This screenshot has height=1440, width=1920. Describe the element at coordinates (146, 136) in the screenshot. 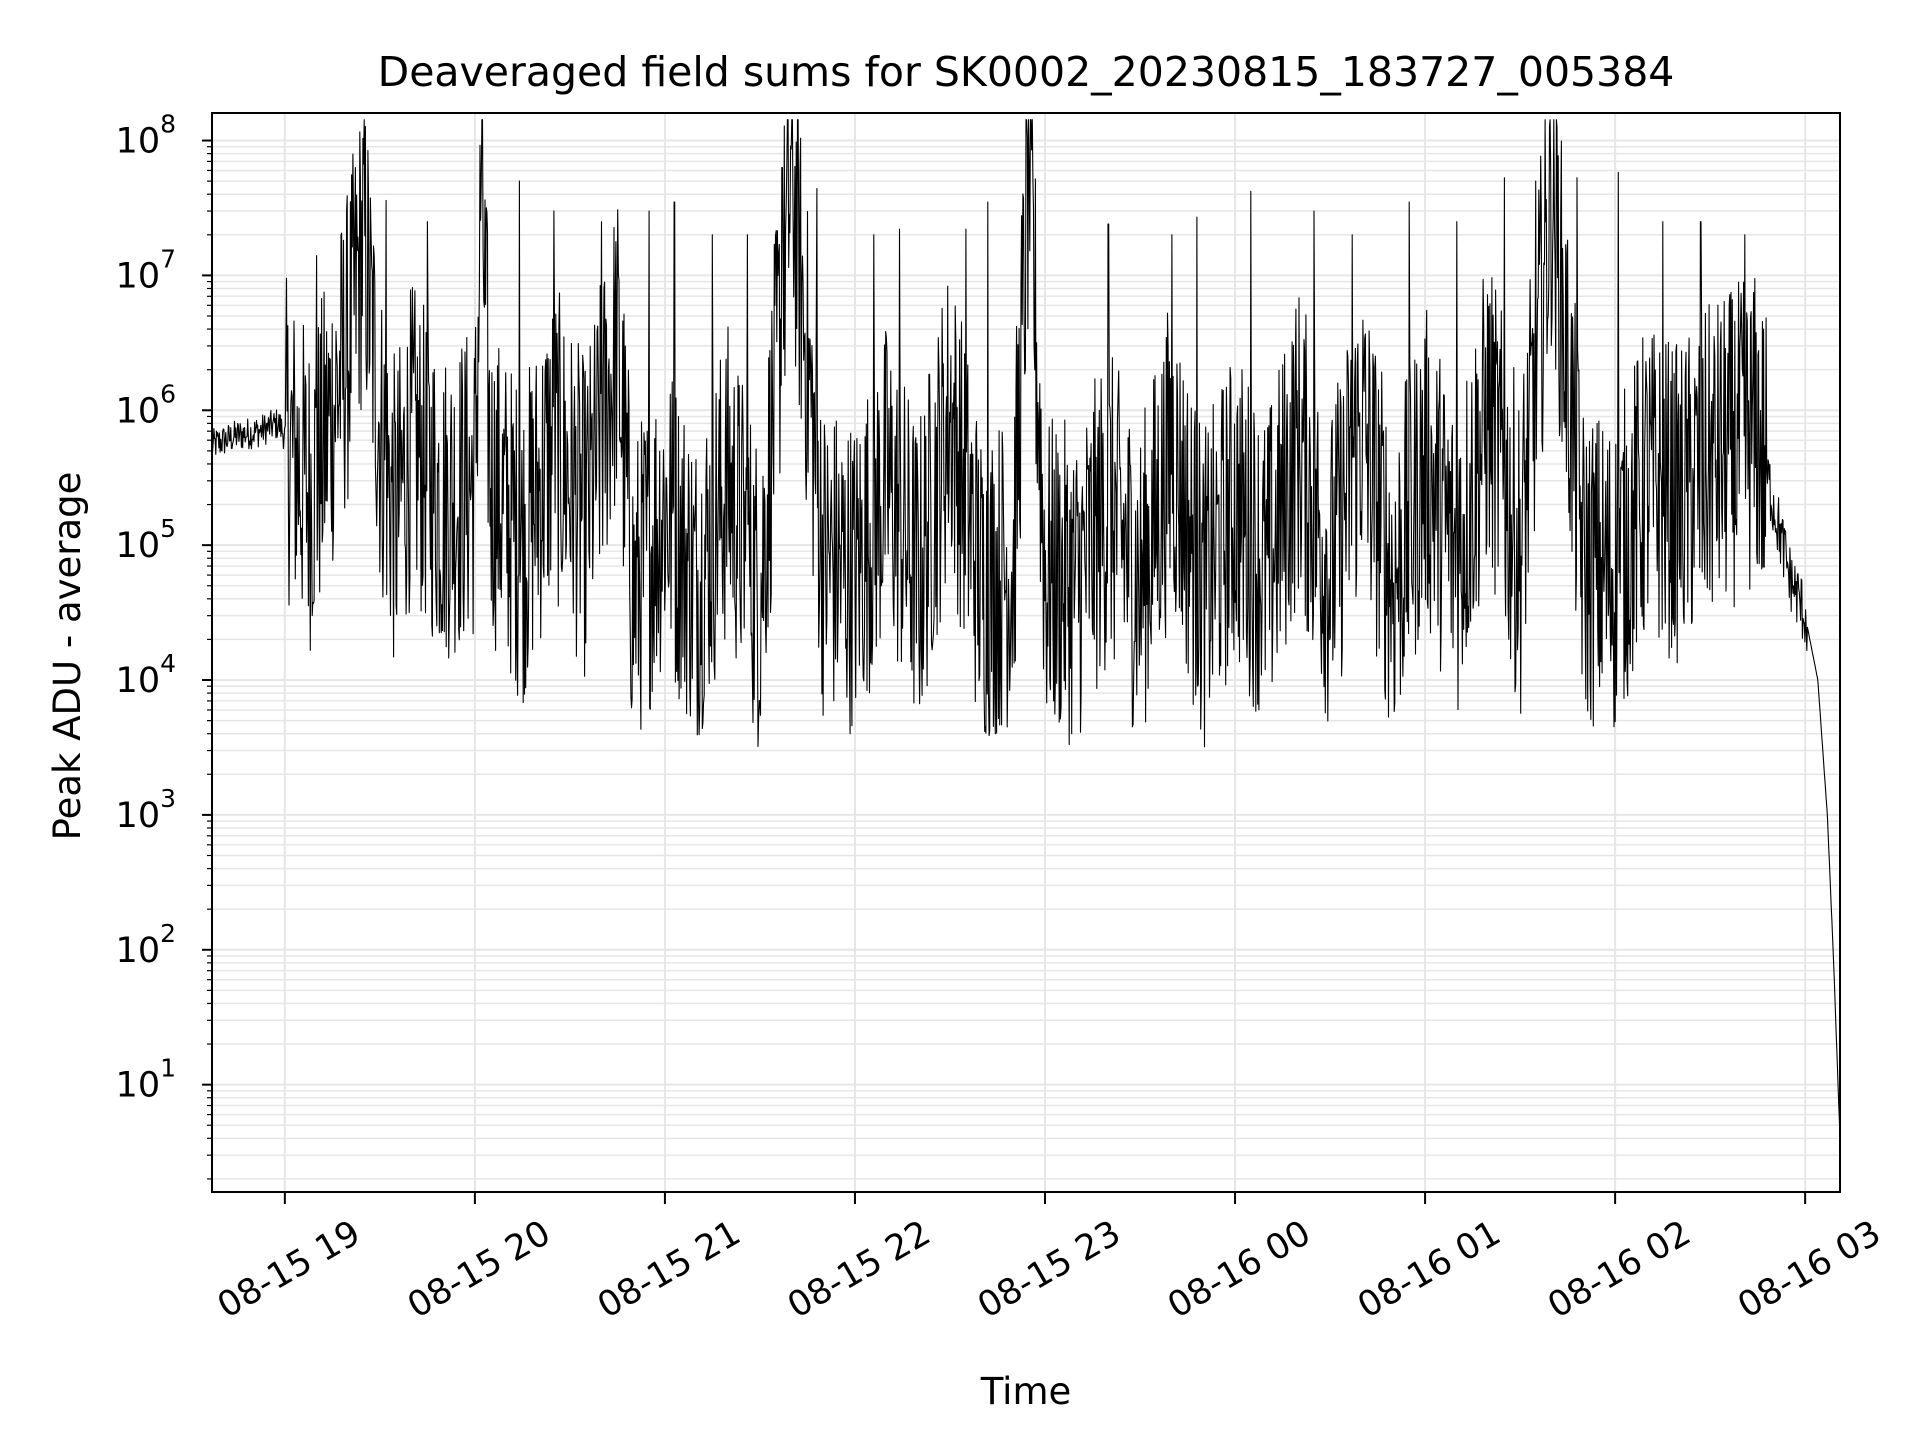

I see `y-tick-label: 10⁸` at that location.